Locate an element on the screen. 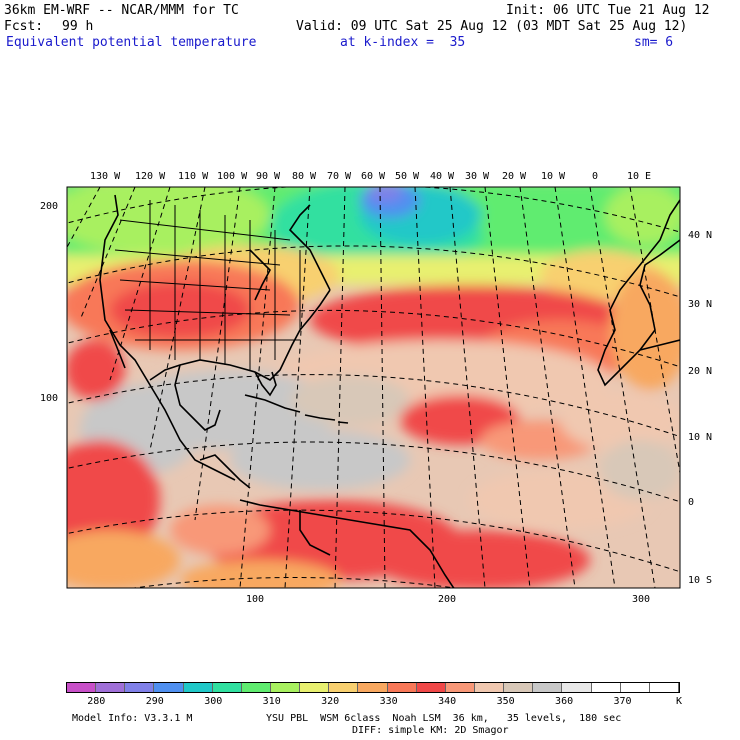  lon-label: 110 W is located at coordinates (193, 176).